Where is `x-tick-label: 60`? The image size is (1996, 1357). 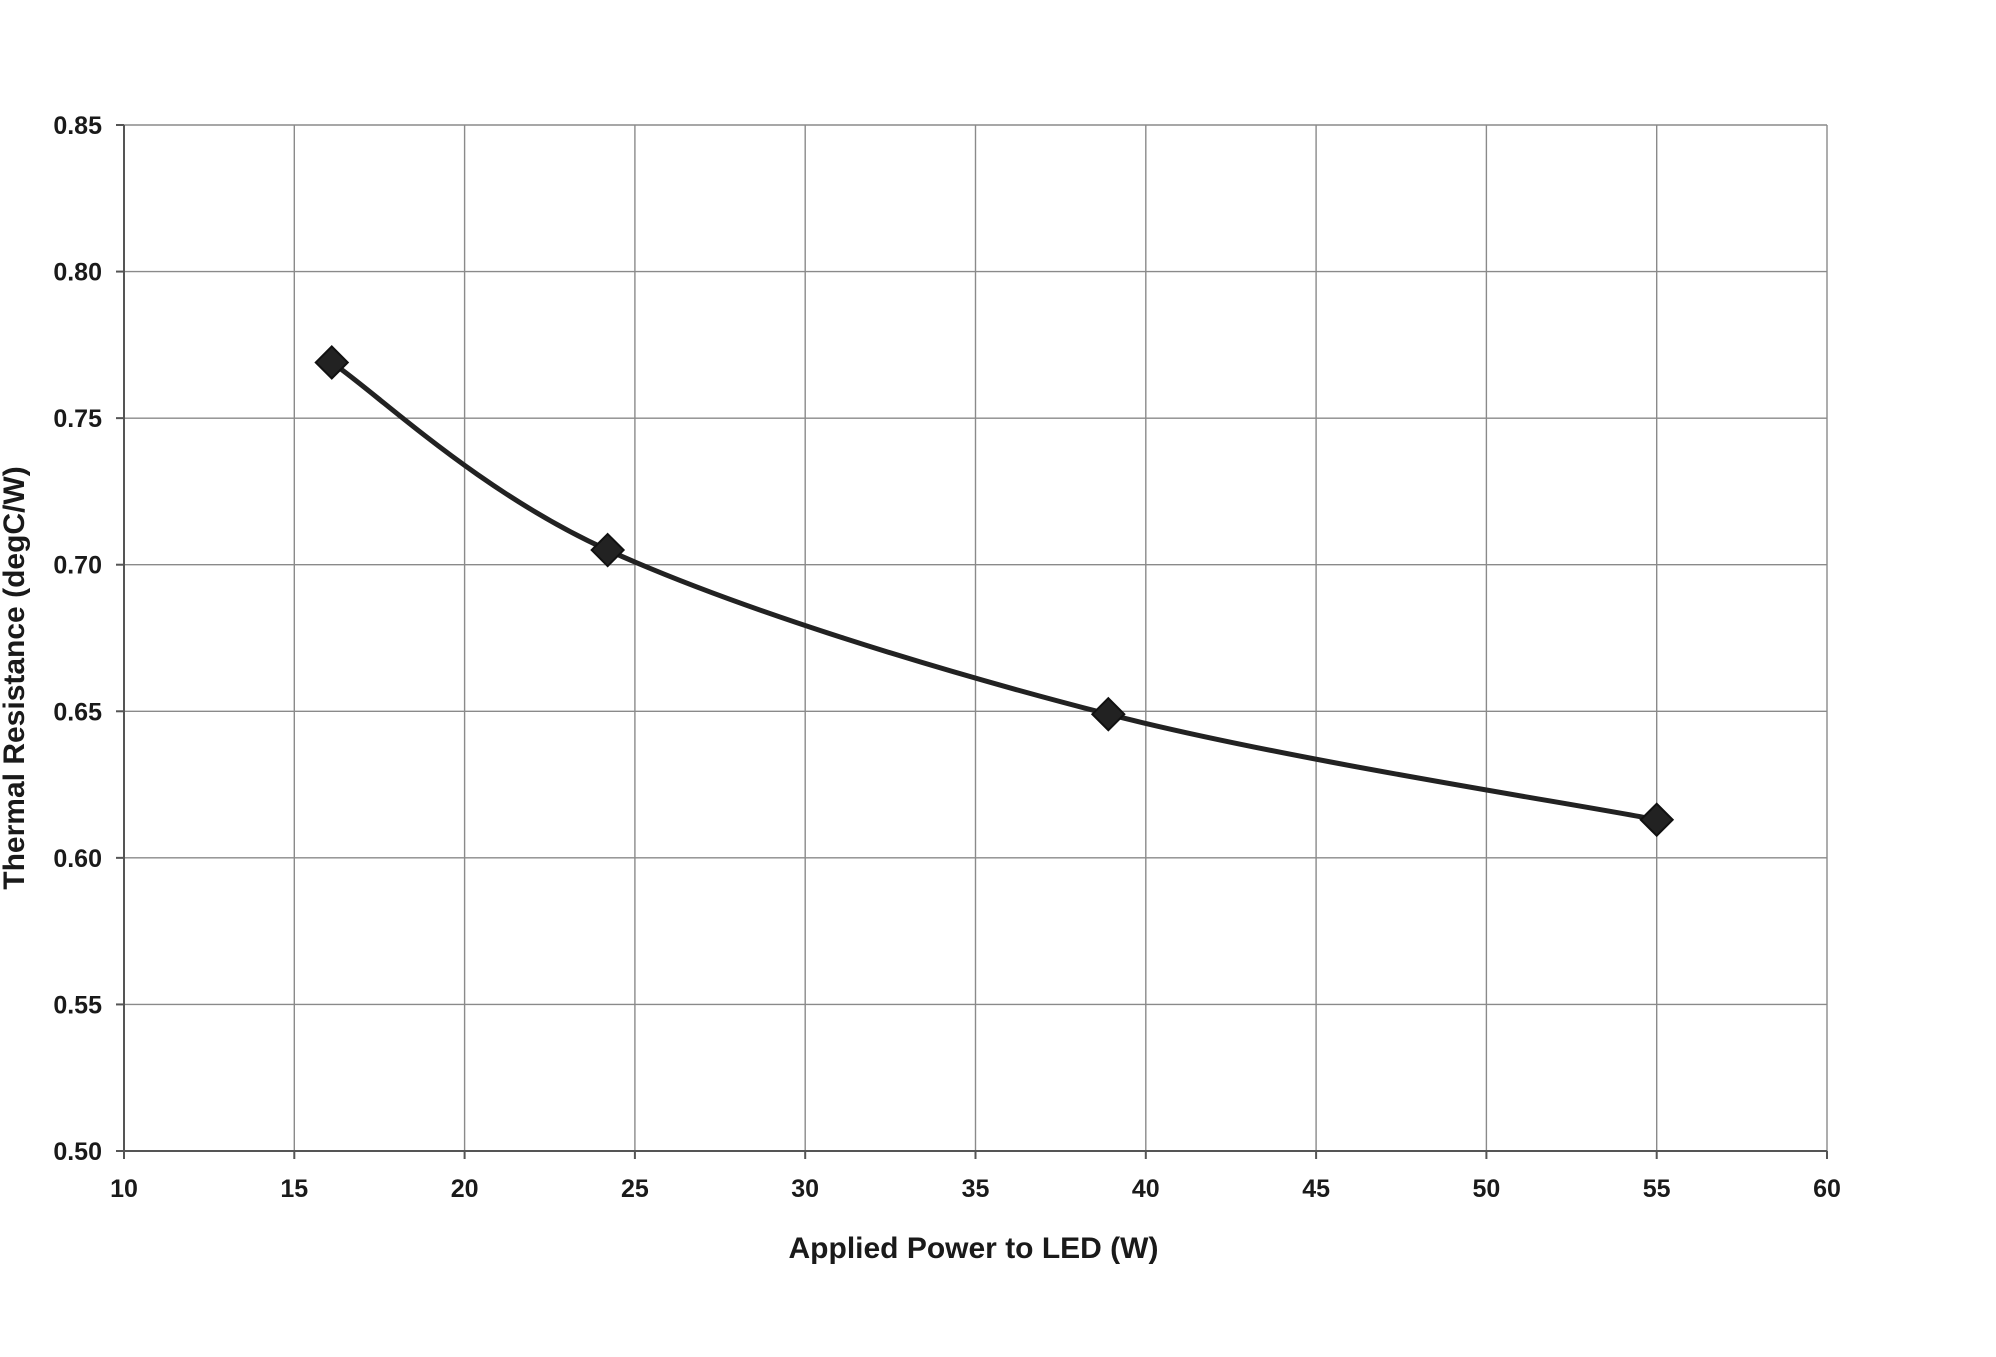 x-tick-label: 60 is located at coordinates (1827, 1189).